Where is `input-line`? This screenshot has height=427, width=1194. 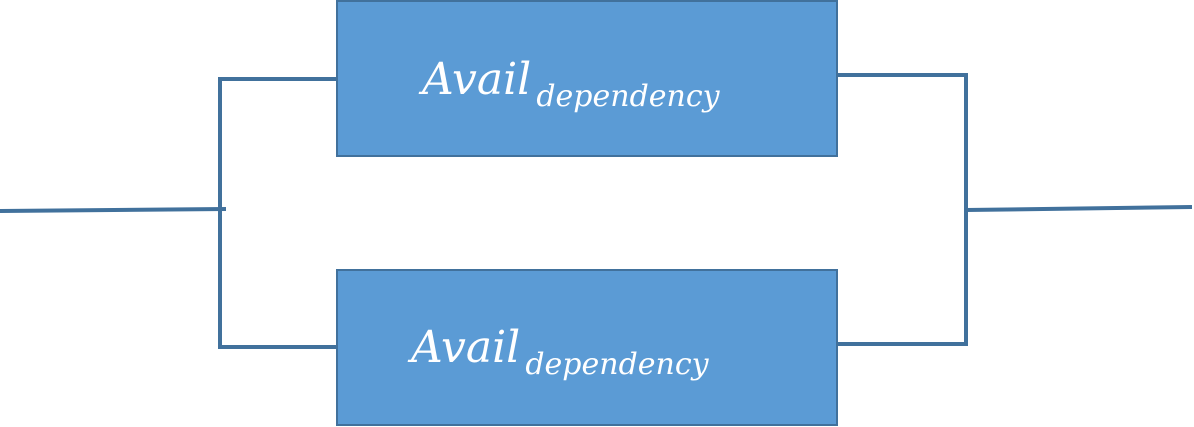 input-line is located at coordinates (113, 210).